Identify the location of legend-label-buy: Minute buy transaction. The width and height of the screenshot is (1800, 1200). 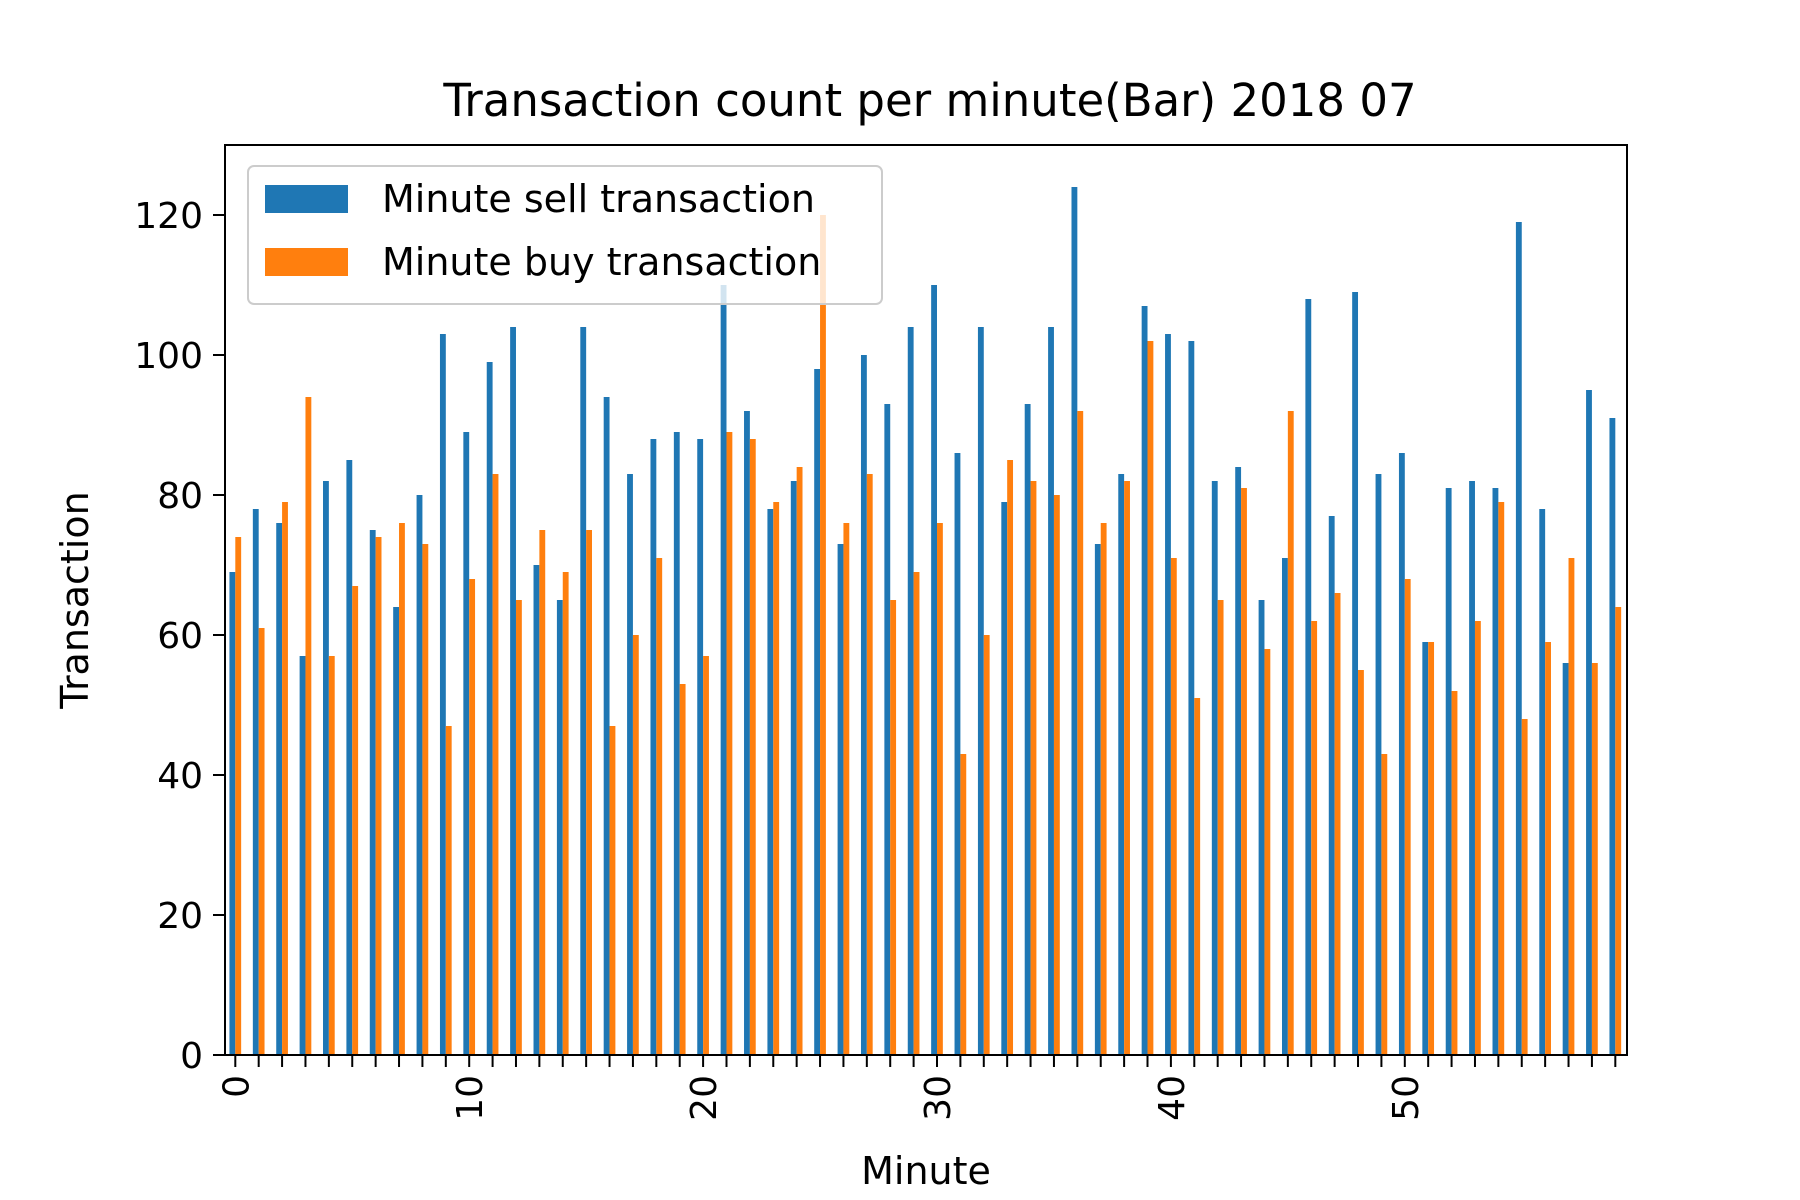
(601, 262).